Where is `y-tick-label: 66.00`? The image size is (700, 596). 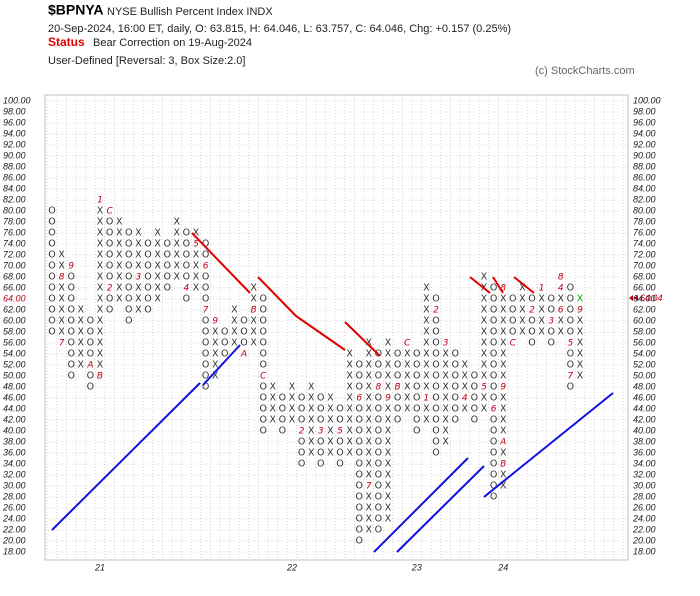
y-tick-label: 66.00 is located at coordinates (14, 287).